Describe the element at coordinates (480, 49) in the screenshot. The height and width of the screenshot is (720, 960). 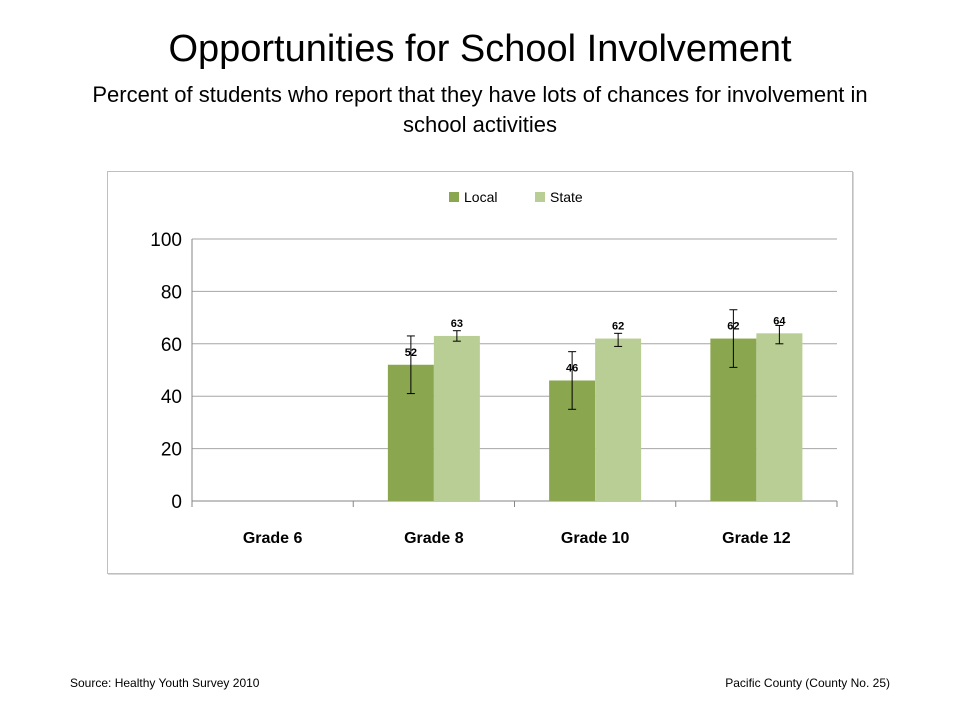
I see `slide-title: Opportunities for School Involvement` at that location.